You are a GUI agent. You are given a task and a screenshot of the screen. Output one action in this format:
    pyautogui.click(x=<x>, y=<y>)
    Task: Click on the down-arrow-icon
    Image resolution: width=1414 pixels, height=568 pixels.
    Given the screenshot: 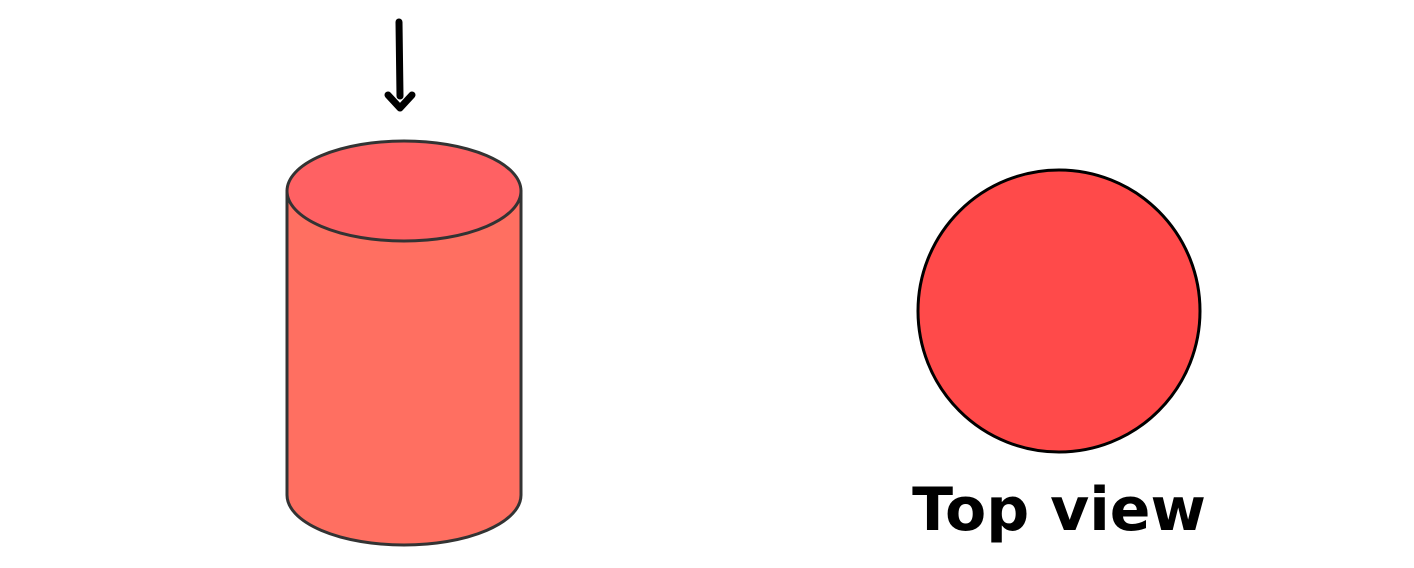 What is the action you would take?
    pyautogui.click(x=400, y=65)
    